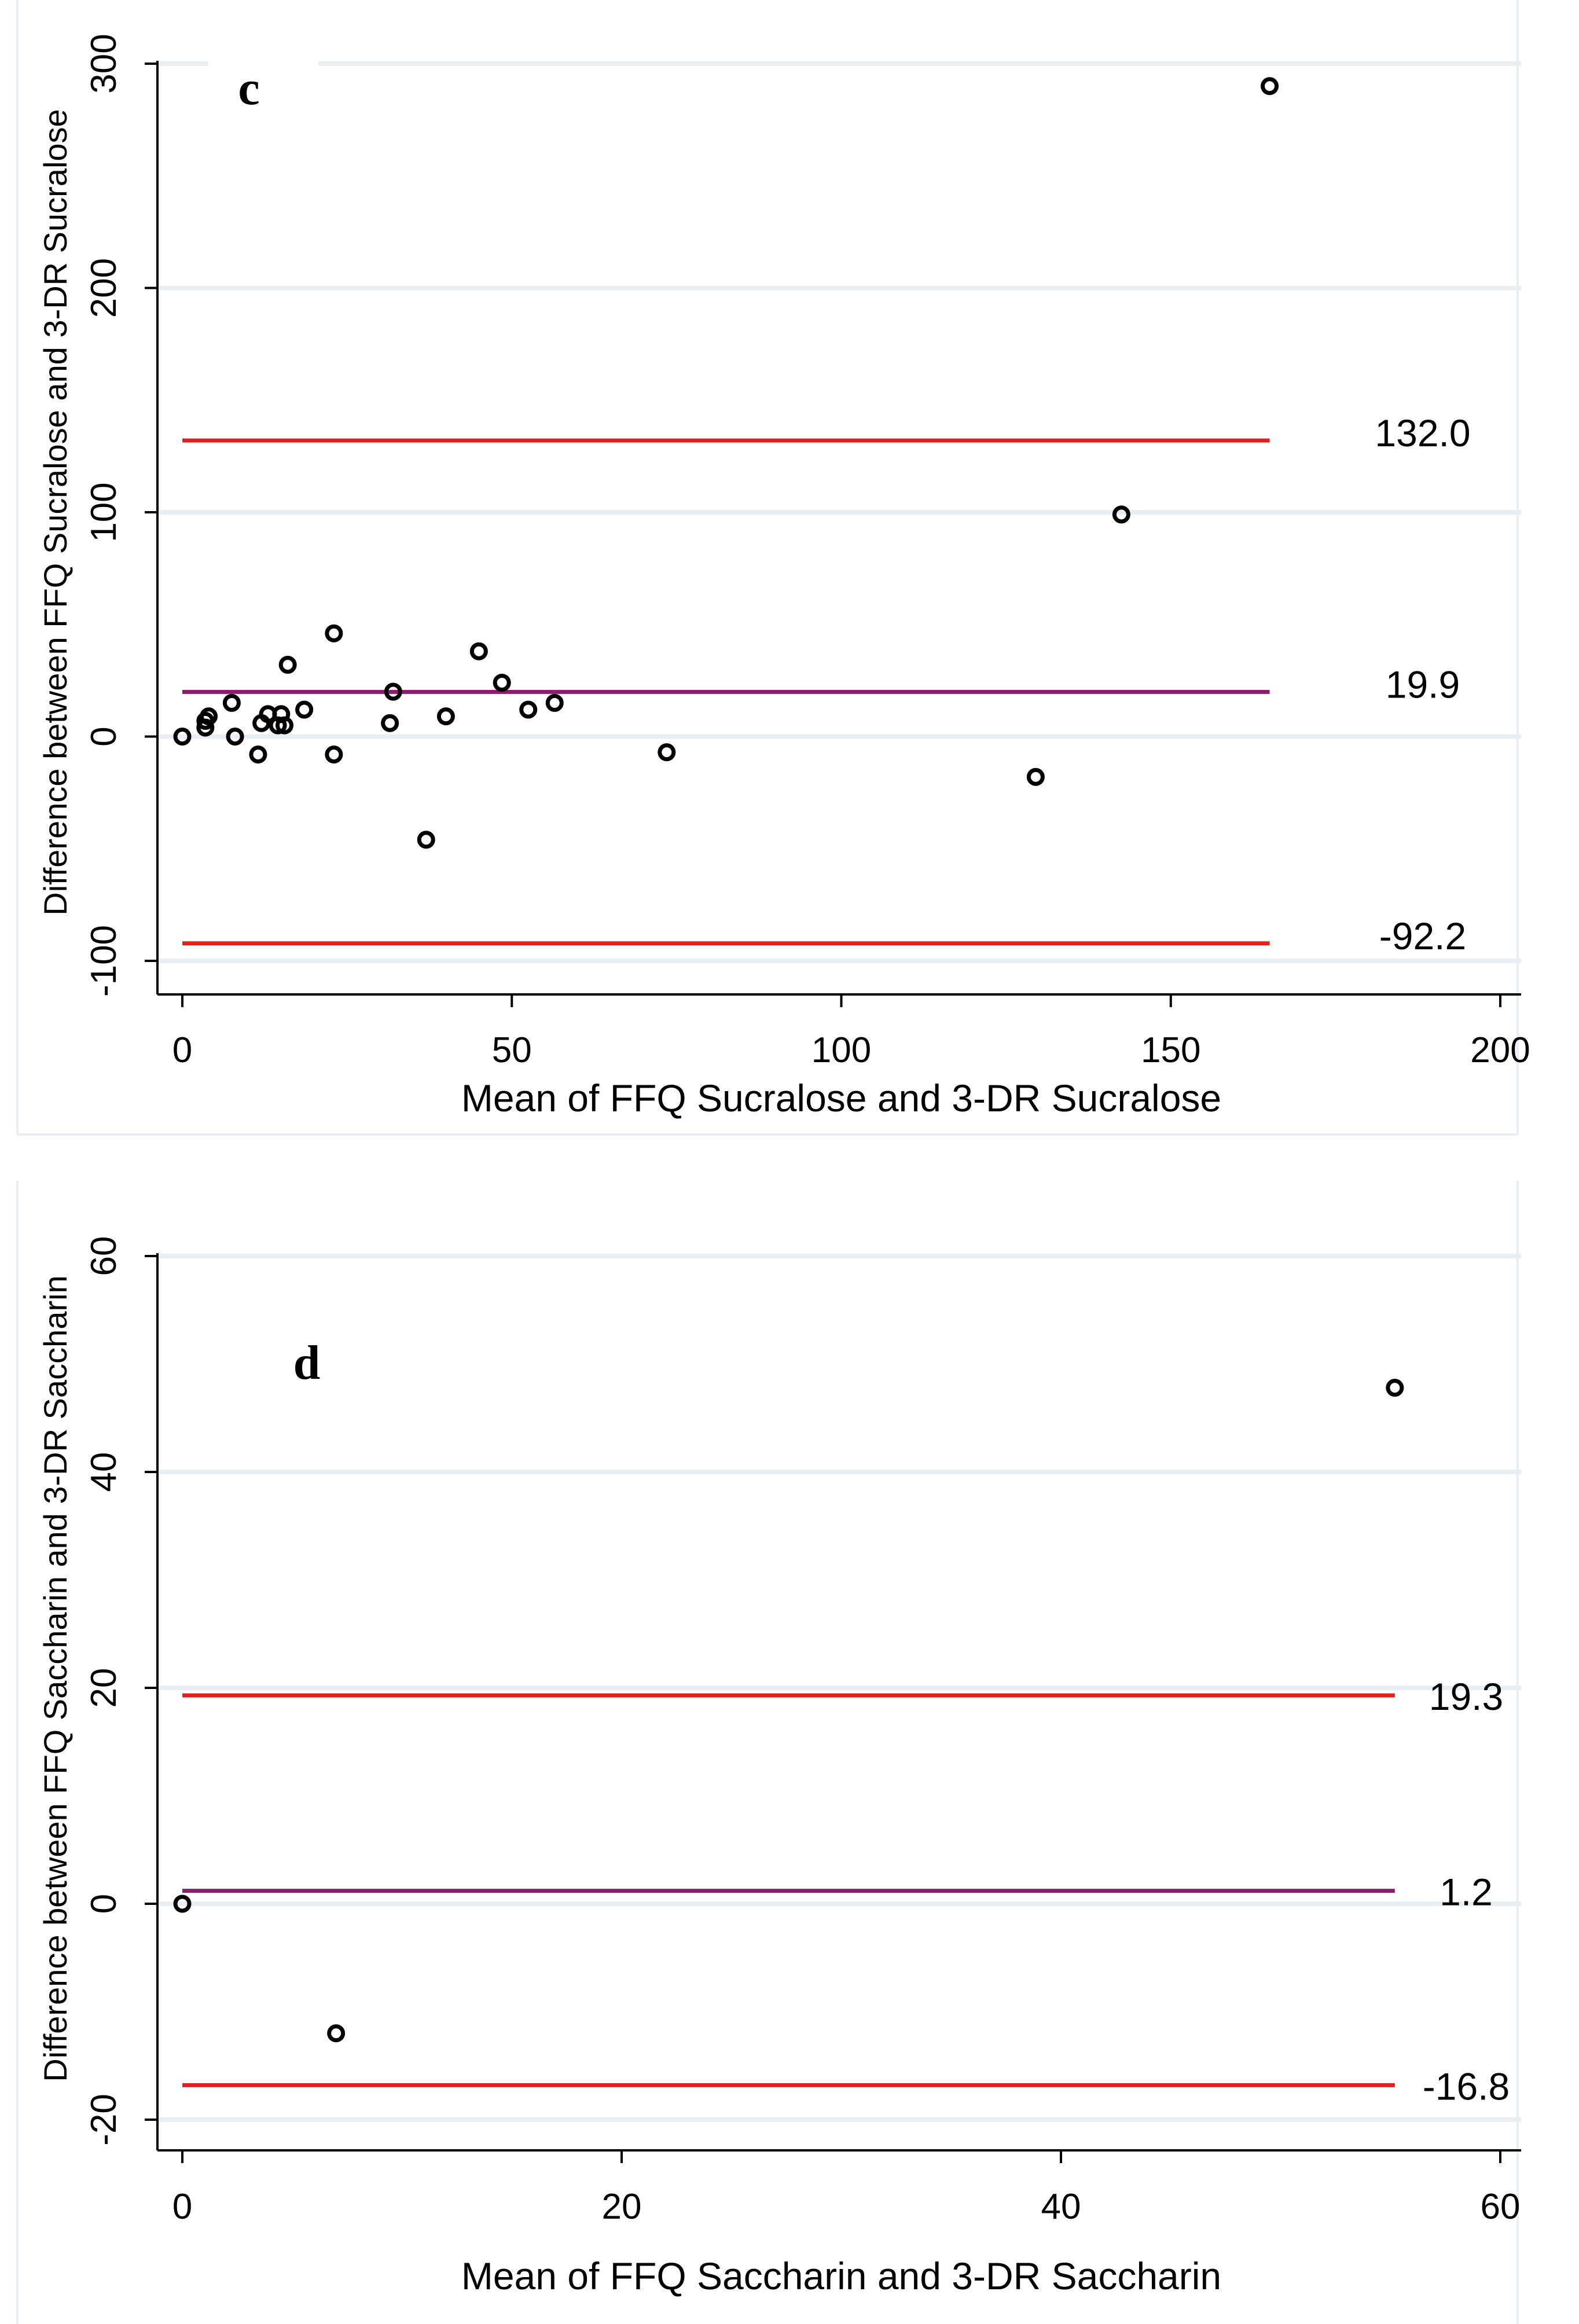  I want to click on reference-line-label: -92.2, so click(1423, 936).